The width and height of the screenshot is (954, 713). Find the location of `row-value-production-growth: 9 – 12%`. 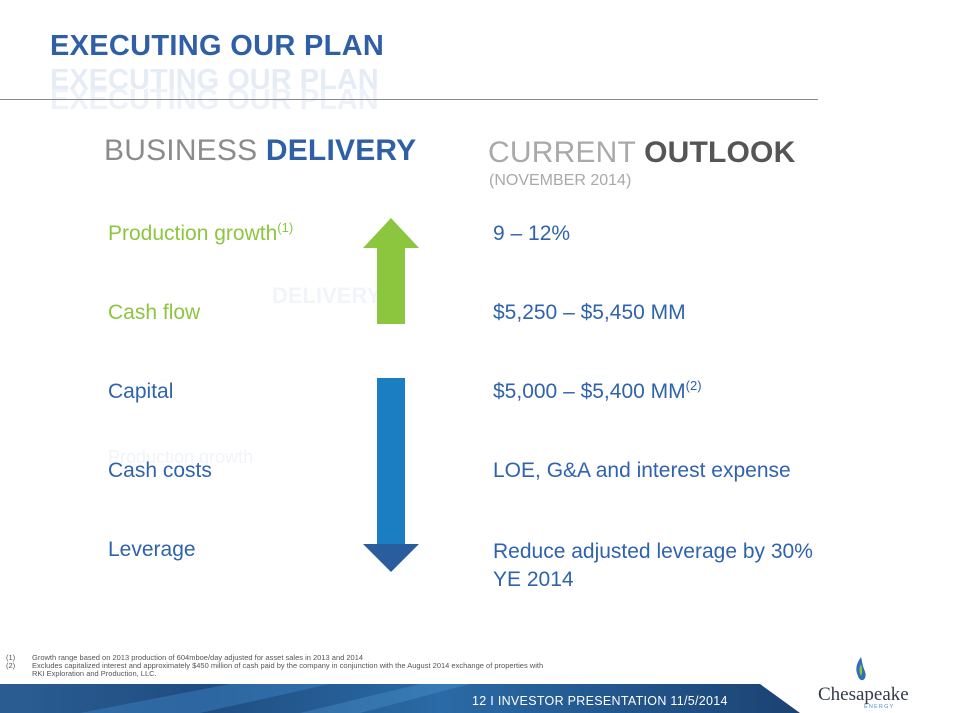

row-value-production-growth: 9 – 12% is located at coordinates (532, 233).